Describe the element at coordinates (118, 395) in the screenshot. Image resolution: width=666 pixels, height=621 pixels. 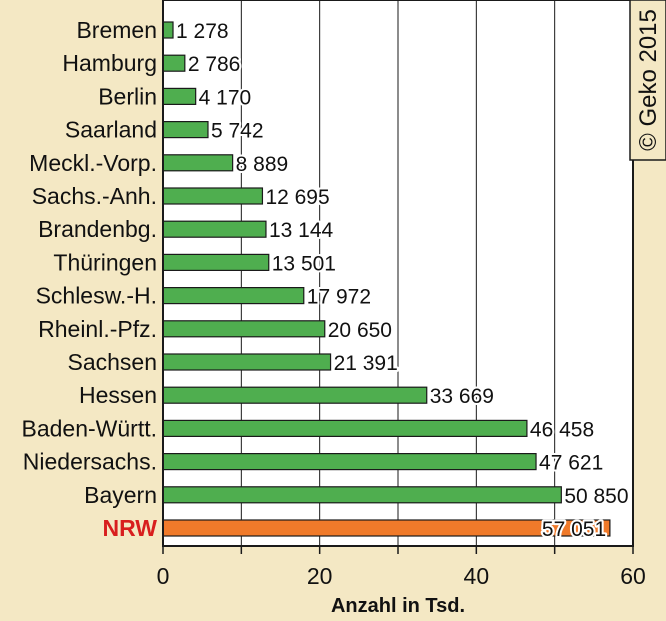
I see `category-label: Hessen` at that location.